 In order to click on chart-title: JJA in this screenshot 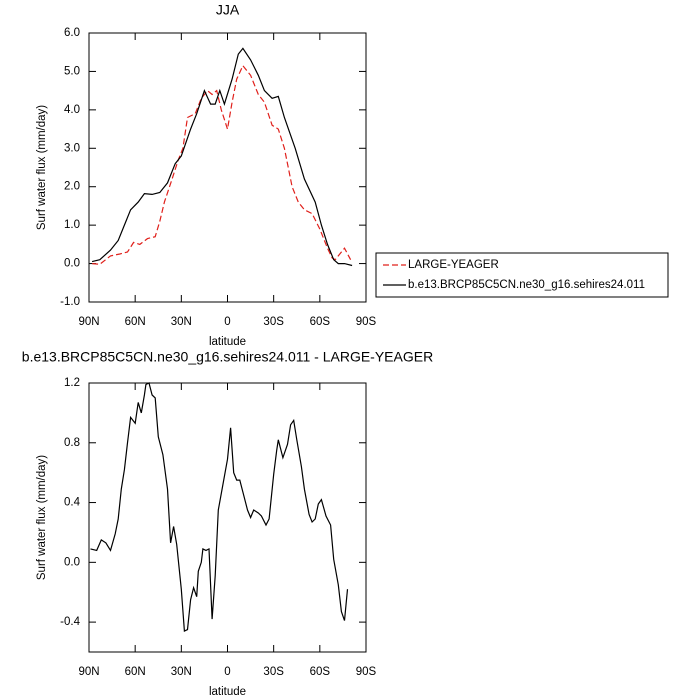, I will do `click(228, 10)`.